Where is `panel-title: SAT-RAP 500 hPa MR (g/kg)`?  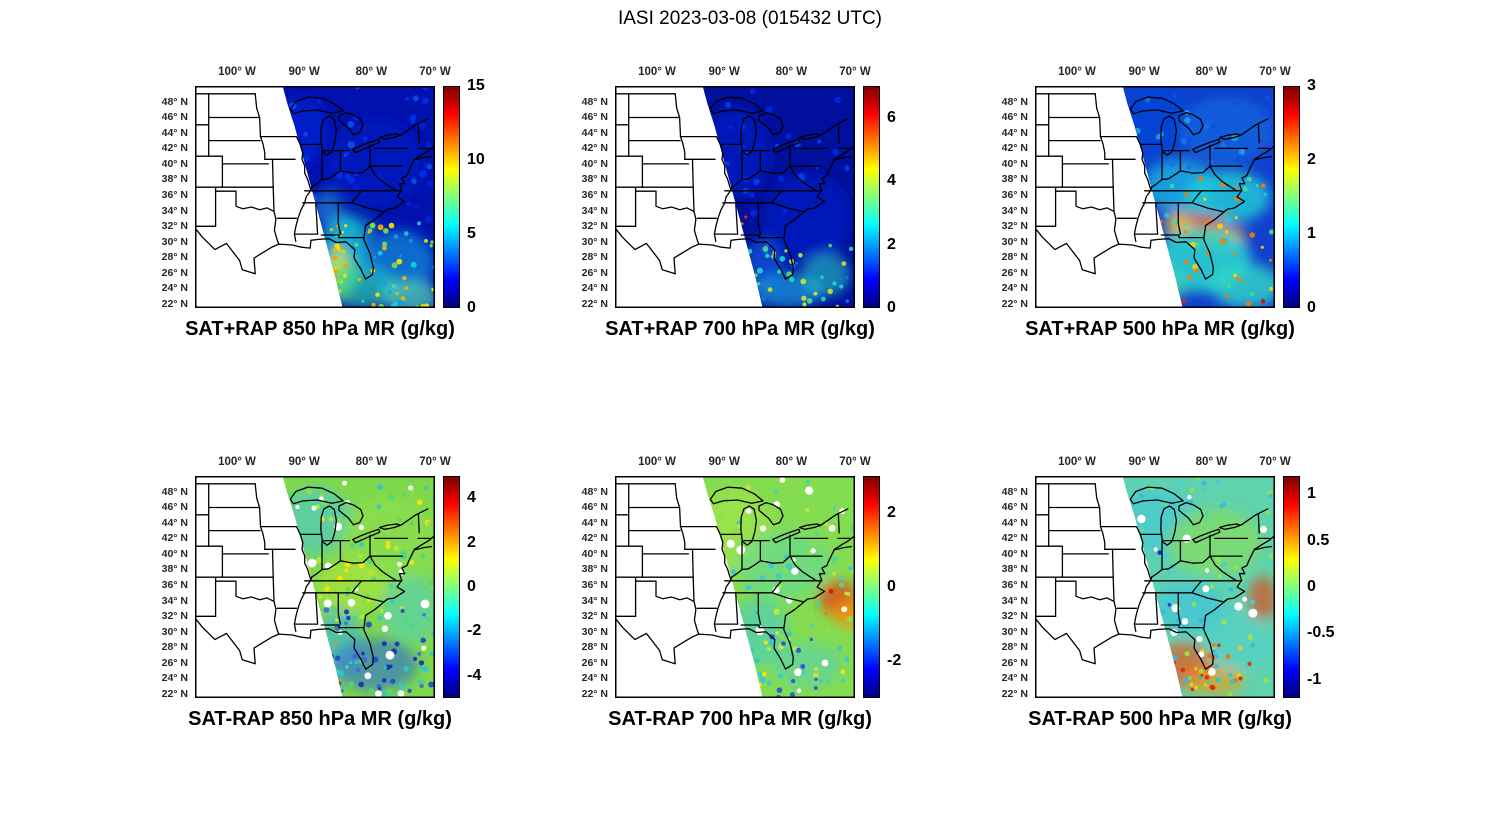
panel-title: SAT-RAP 500 hPa MR (g/kg) is located at coordinates (1160, 719).